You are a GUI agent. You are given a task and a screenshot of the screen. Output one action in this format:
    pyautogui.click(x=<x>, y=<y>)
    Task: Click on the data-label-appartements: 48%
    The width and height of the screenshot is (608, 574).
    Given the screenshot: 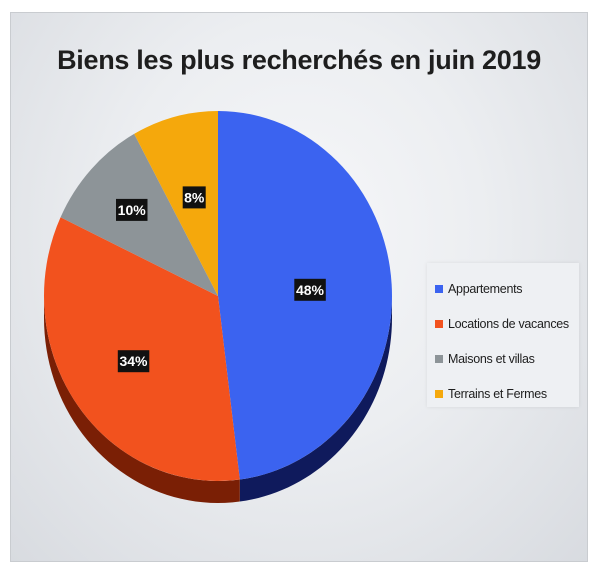 What is the action you would take?
    pyautogui.click(x=310, y=289)
    